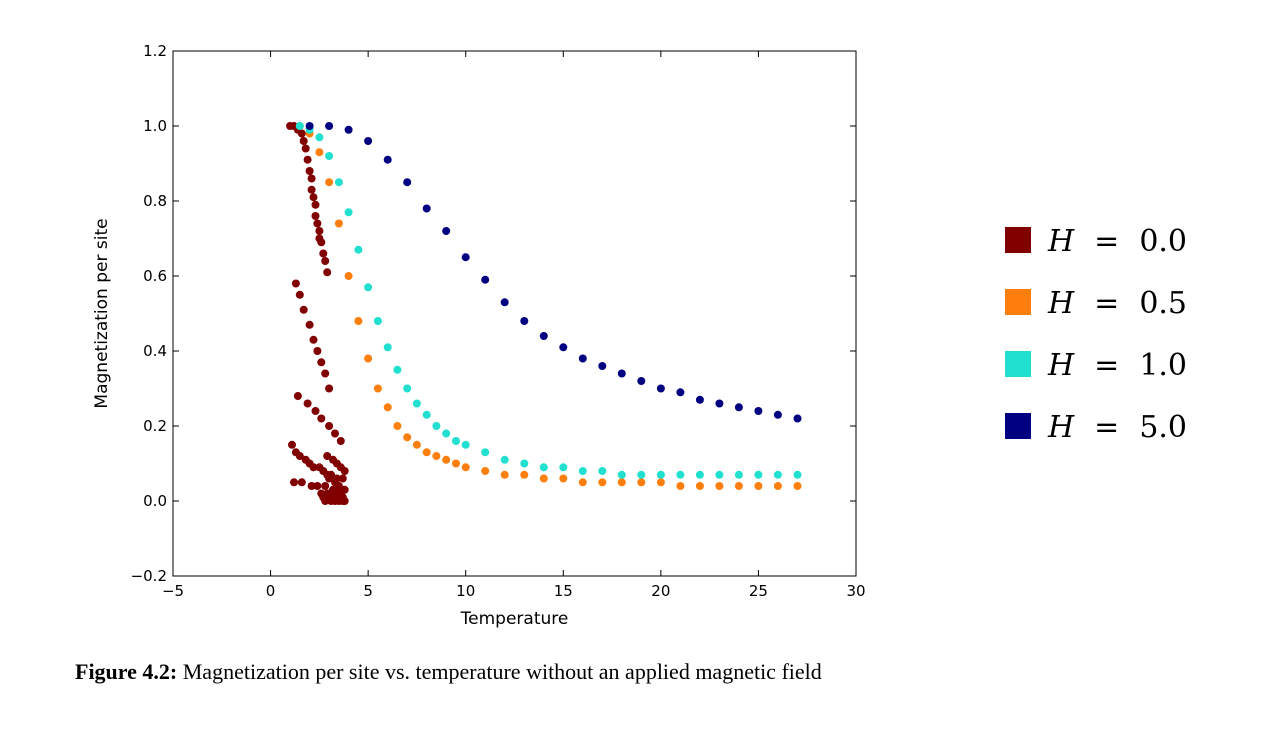 The image size is (1287, 729). What do you see at coordinates (155, 126) in the screenshot?
I see `y-tick-label: 1.0` at bounding box center [155, 126].